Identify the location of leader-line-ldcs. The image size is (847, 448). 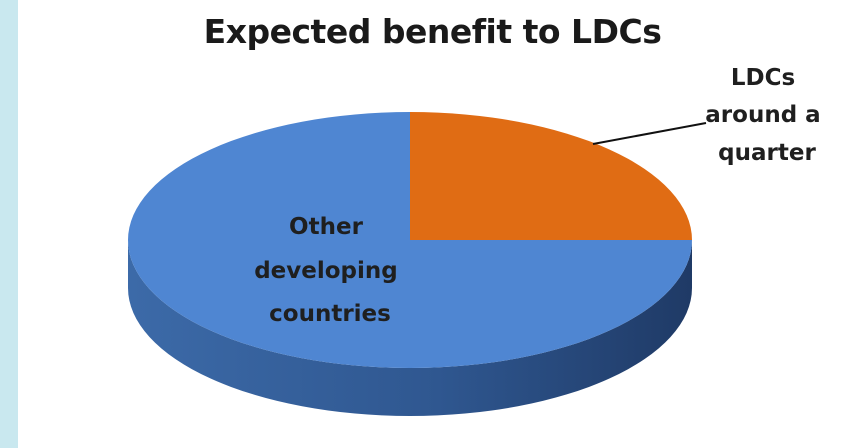
(649, 133).